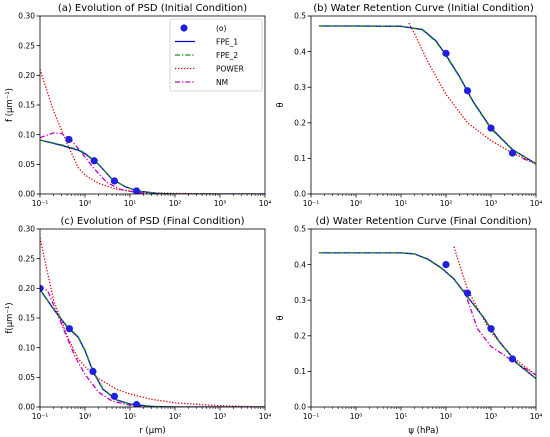 The height and width of the screenshot is (437, 550). Describe the element at coordinates (423, 431) in the screenshot. I see `x-axis-label: ψ (hPa)` at that location.